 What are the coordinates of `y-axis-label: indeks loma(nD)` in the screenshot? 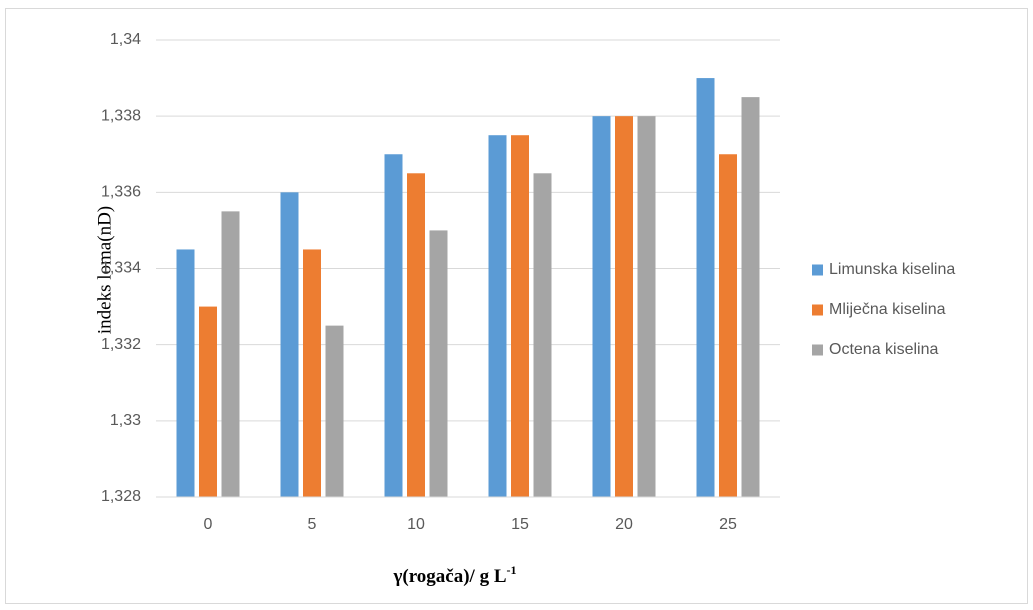 It's located at (104, 270).